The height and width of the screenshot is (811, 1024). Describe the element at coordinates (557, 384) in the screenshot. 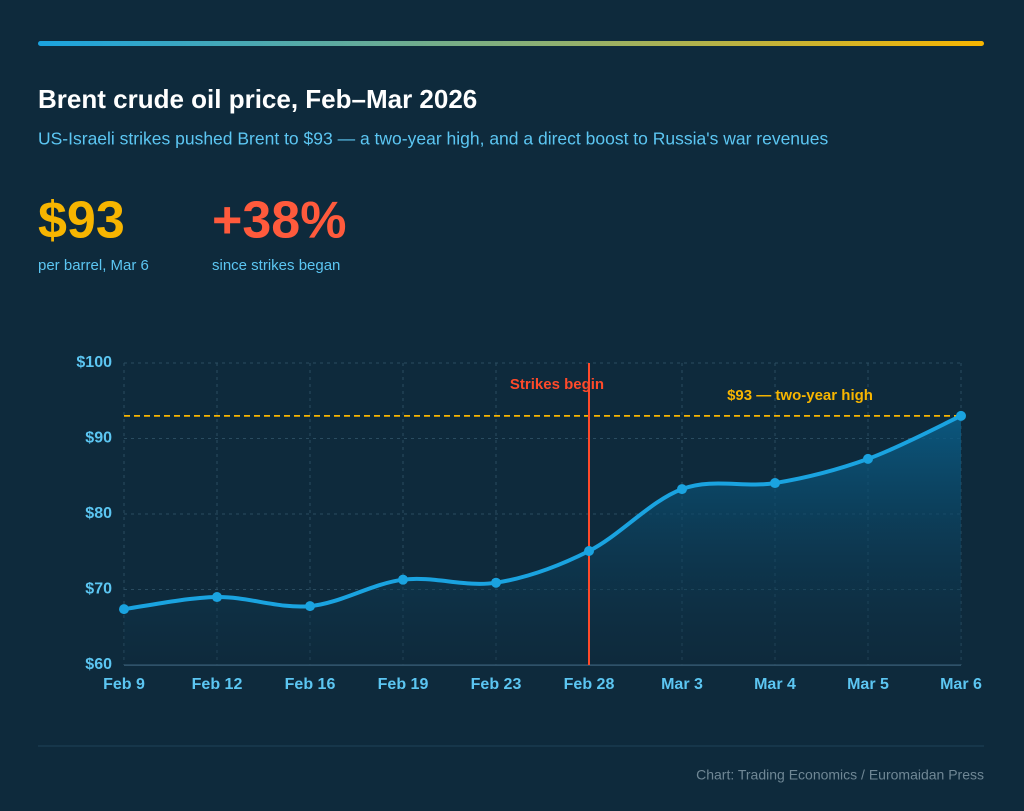

I see `event-label: Strikes begin` at that location.